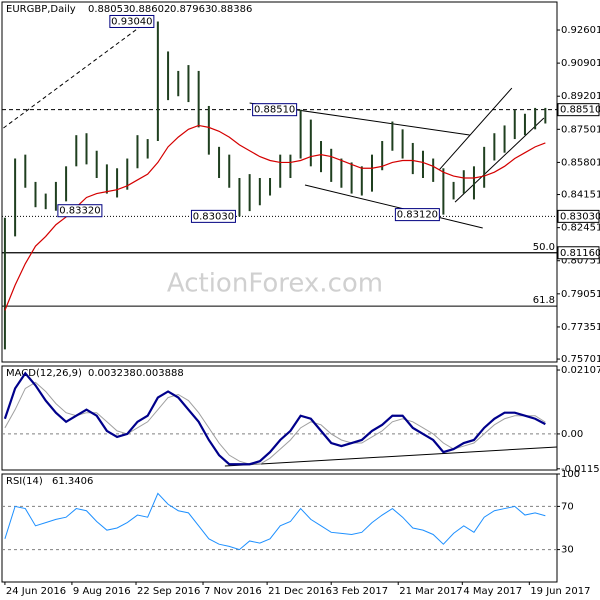  Describe the element at coordinates (580, 162) in the screenshot. I see `y-tick-label: 0.85801` at that location.